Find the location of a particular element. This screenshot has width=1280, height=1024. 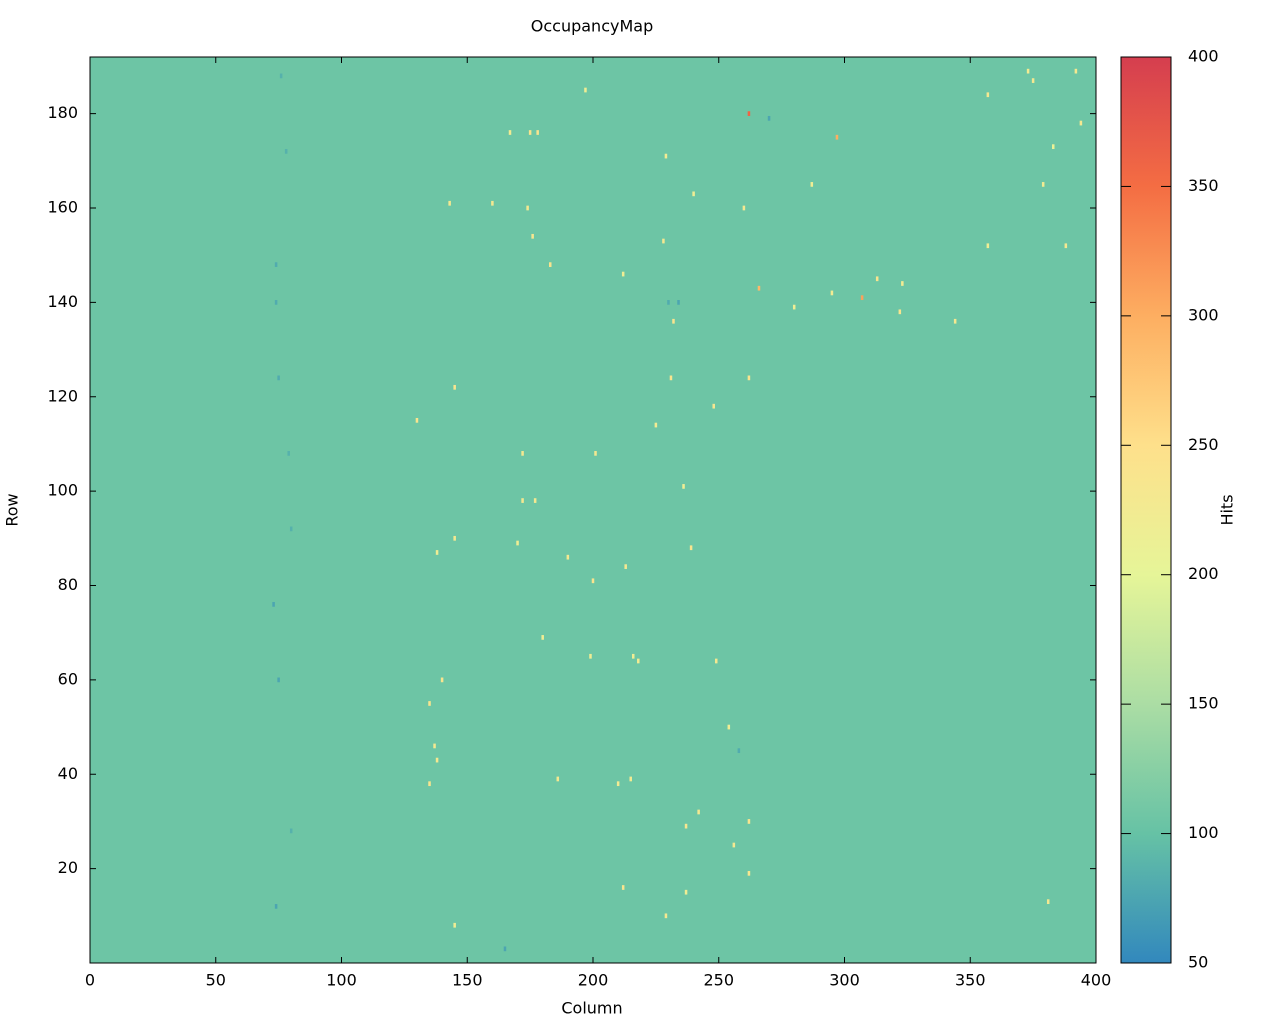

y-tick-label: 80 is located at coordinates (68, 584).